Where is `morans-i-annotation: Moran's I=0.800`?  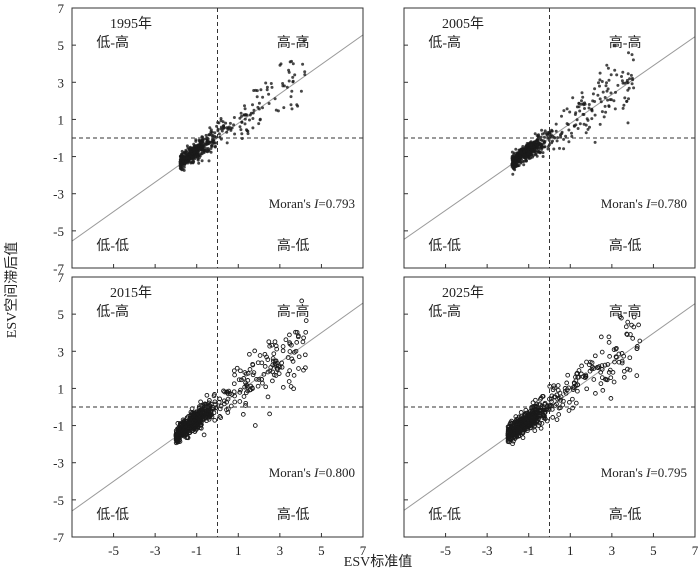
morans-i-annotation: Moran's I=0.800 is located at coordinates (312, 472).